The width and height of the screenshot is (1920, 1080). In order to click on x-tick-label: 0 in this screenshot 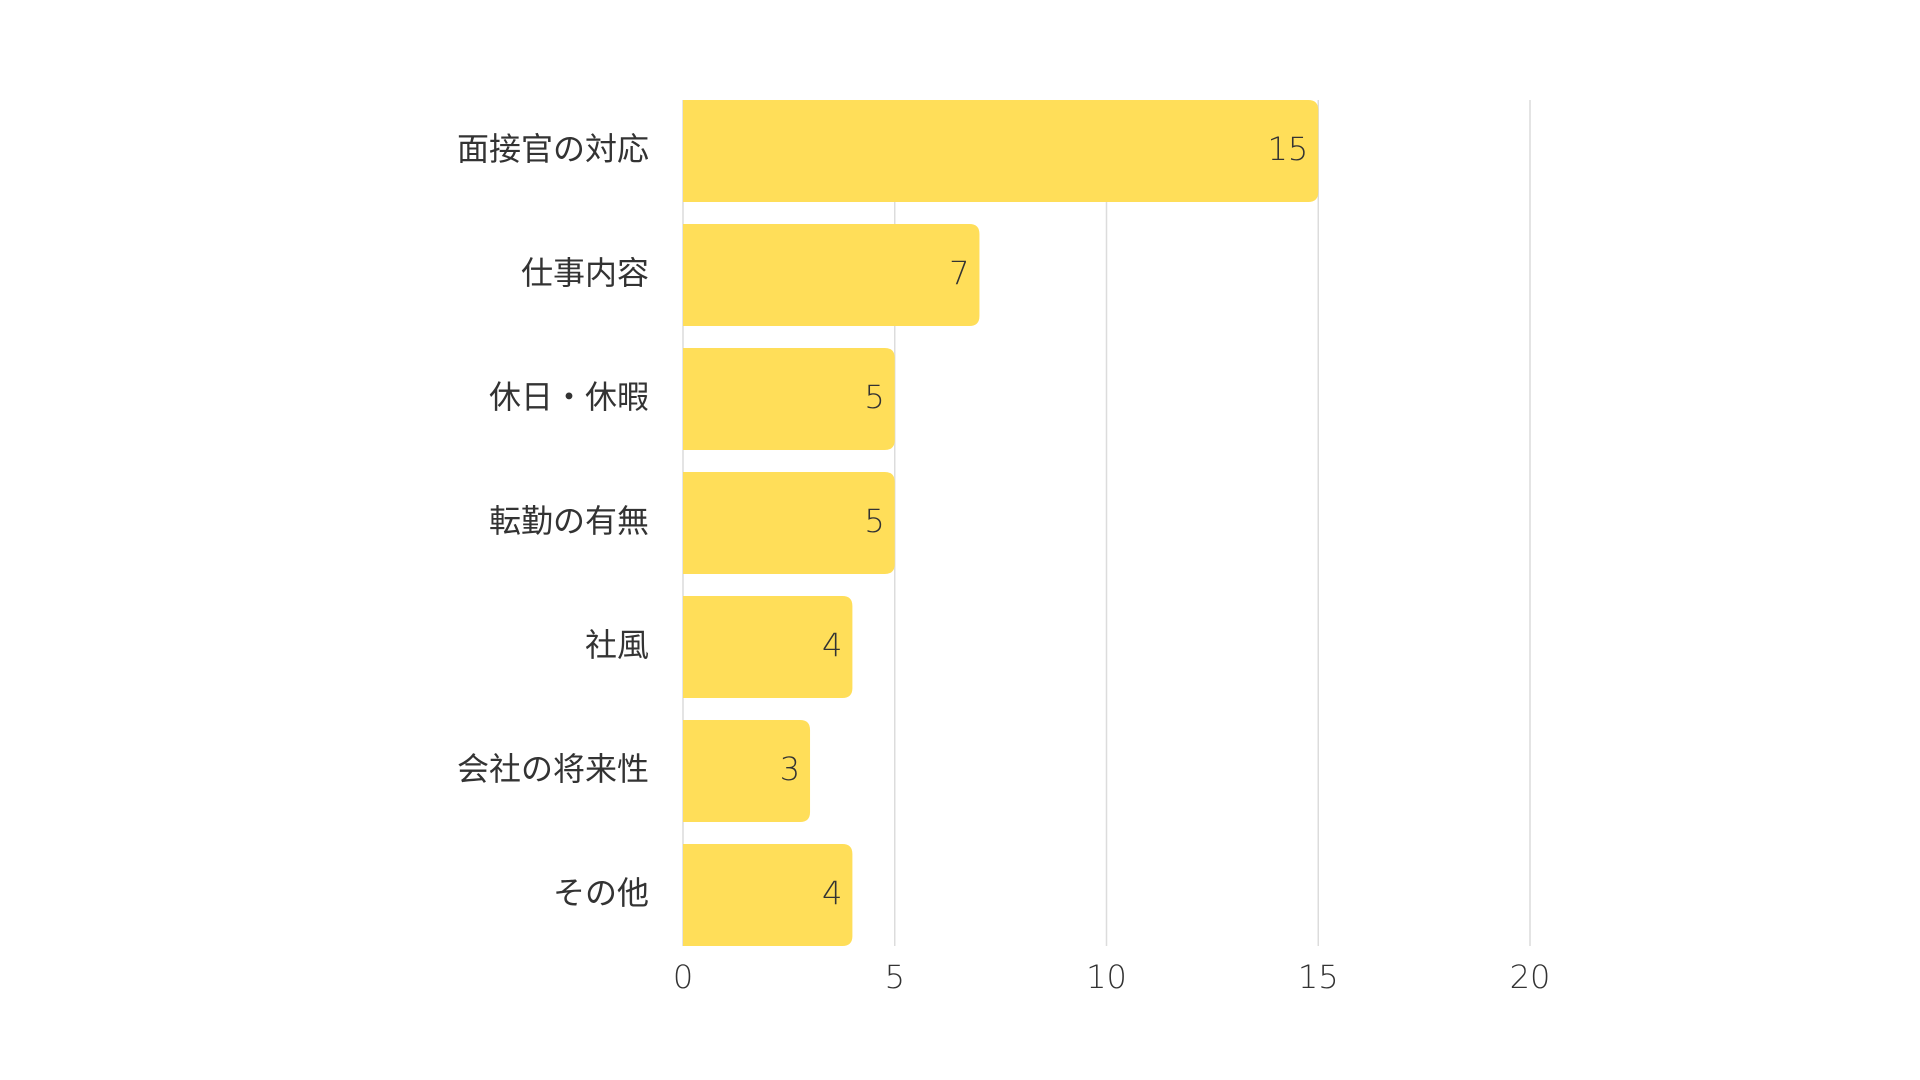, I will do `click(683, 977)`.